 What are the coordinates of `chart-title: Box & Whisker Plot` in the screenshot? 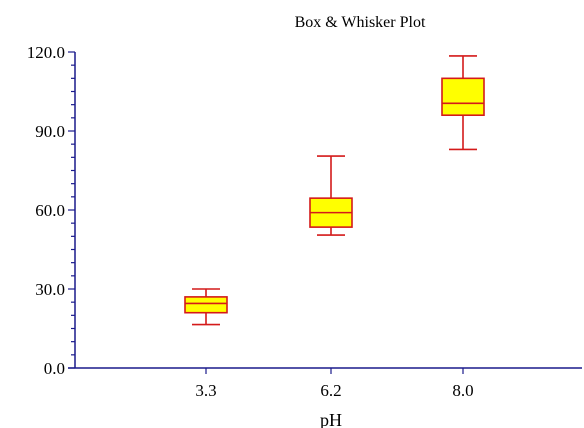 It's located at (360, 22).